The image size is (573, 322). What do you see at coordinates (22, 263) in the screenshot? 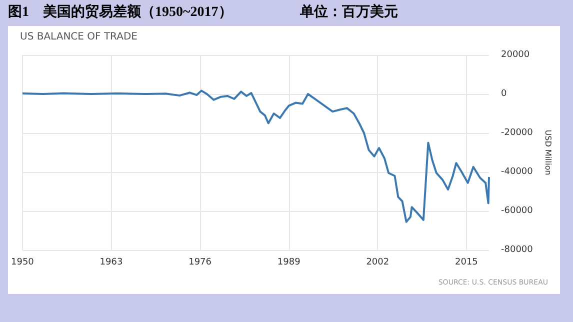
I see `x-tick-label: 1950` at bounding box center [22, 263].